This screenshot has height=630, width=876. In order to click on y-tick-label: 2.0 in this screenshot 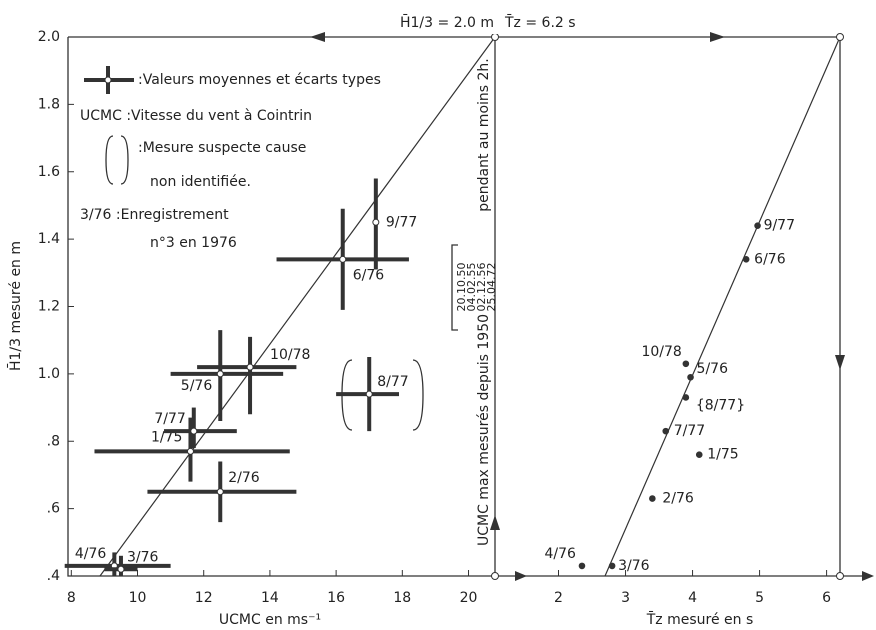, I will do `click(49, 37)`.